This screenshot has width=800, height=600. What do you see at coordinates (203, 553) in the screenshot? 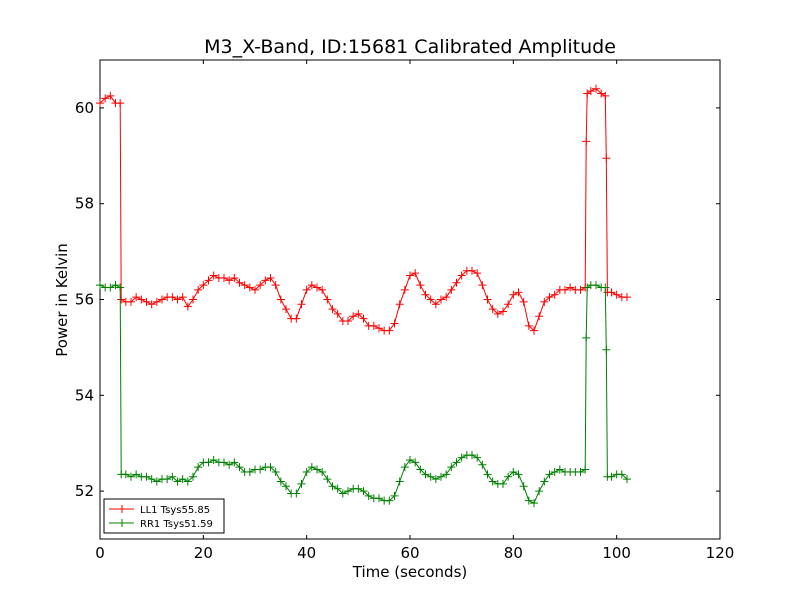
I see `x-tick-label: 20` at bounding box center [203, 553].